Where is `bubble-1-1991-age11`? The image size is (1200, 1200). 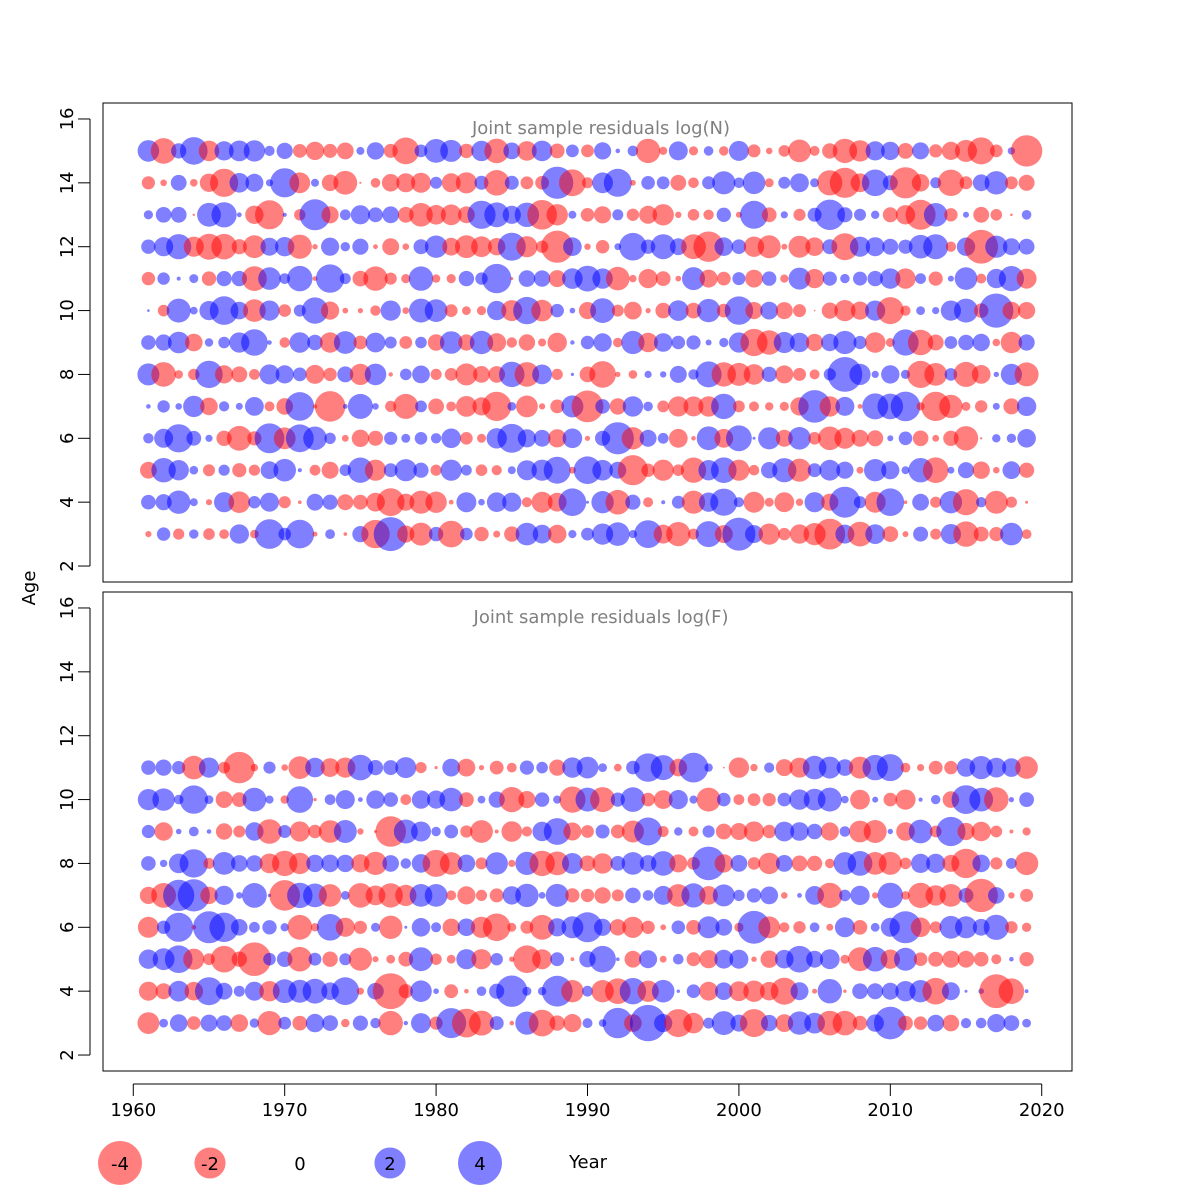
bubble-1-1991-age11 is located at coordinates (602, 767).